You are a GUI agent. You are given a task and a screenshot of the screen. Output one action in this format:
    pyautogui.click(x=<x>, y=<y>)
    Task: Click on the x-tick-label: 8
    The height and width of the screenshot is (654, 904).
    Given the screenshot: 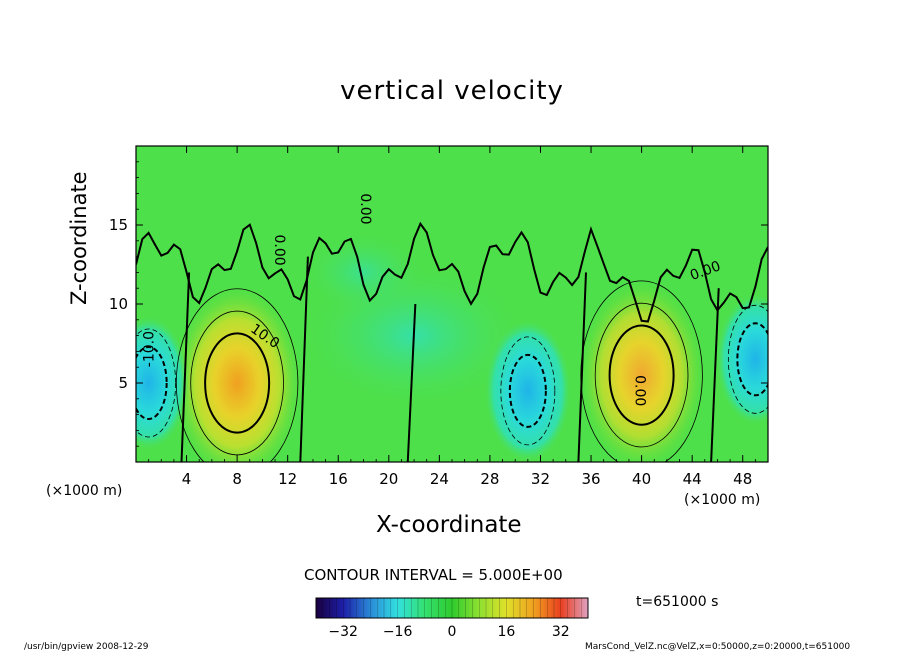 What is the action you would take?
    pyautogui.click(x=237, y=479)
    